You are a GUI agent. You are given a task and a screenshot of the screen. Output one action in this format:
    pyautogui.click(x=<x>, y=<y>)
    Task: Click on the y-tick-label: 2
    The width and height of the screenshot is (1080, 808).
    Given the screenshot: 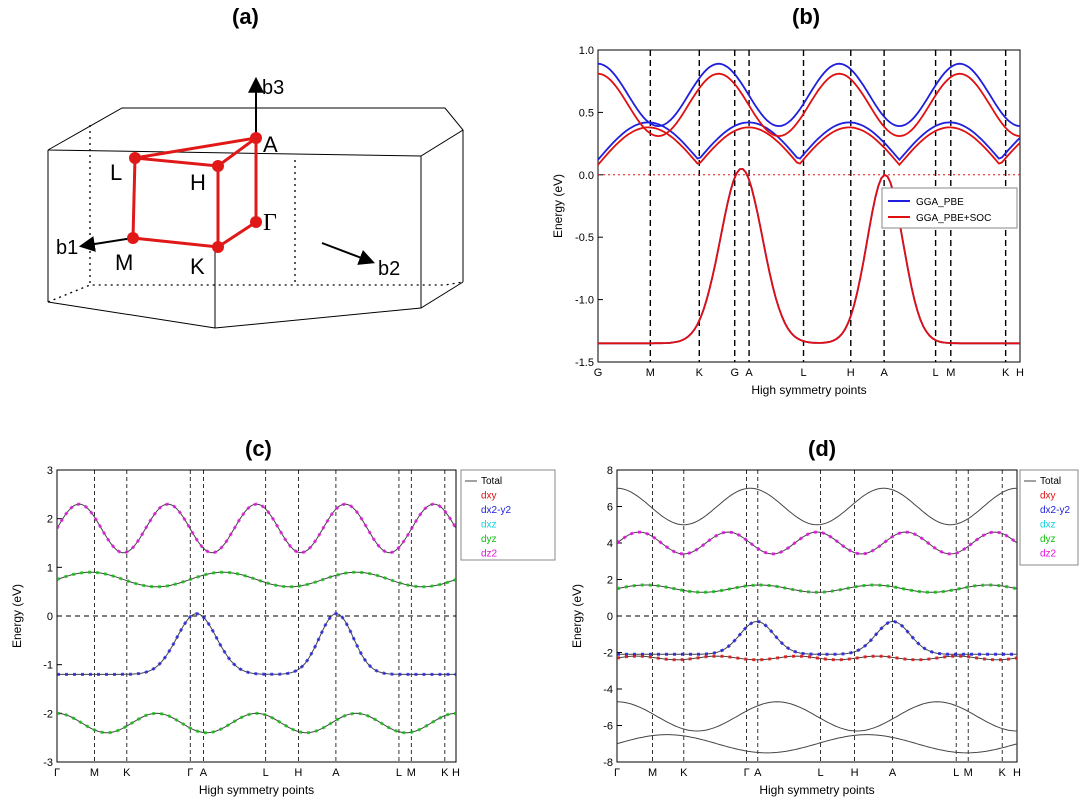 What is the action you would take?
    pyautogui.click(x=50, y=520)
    